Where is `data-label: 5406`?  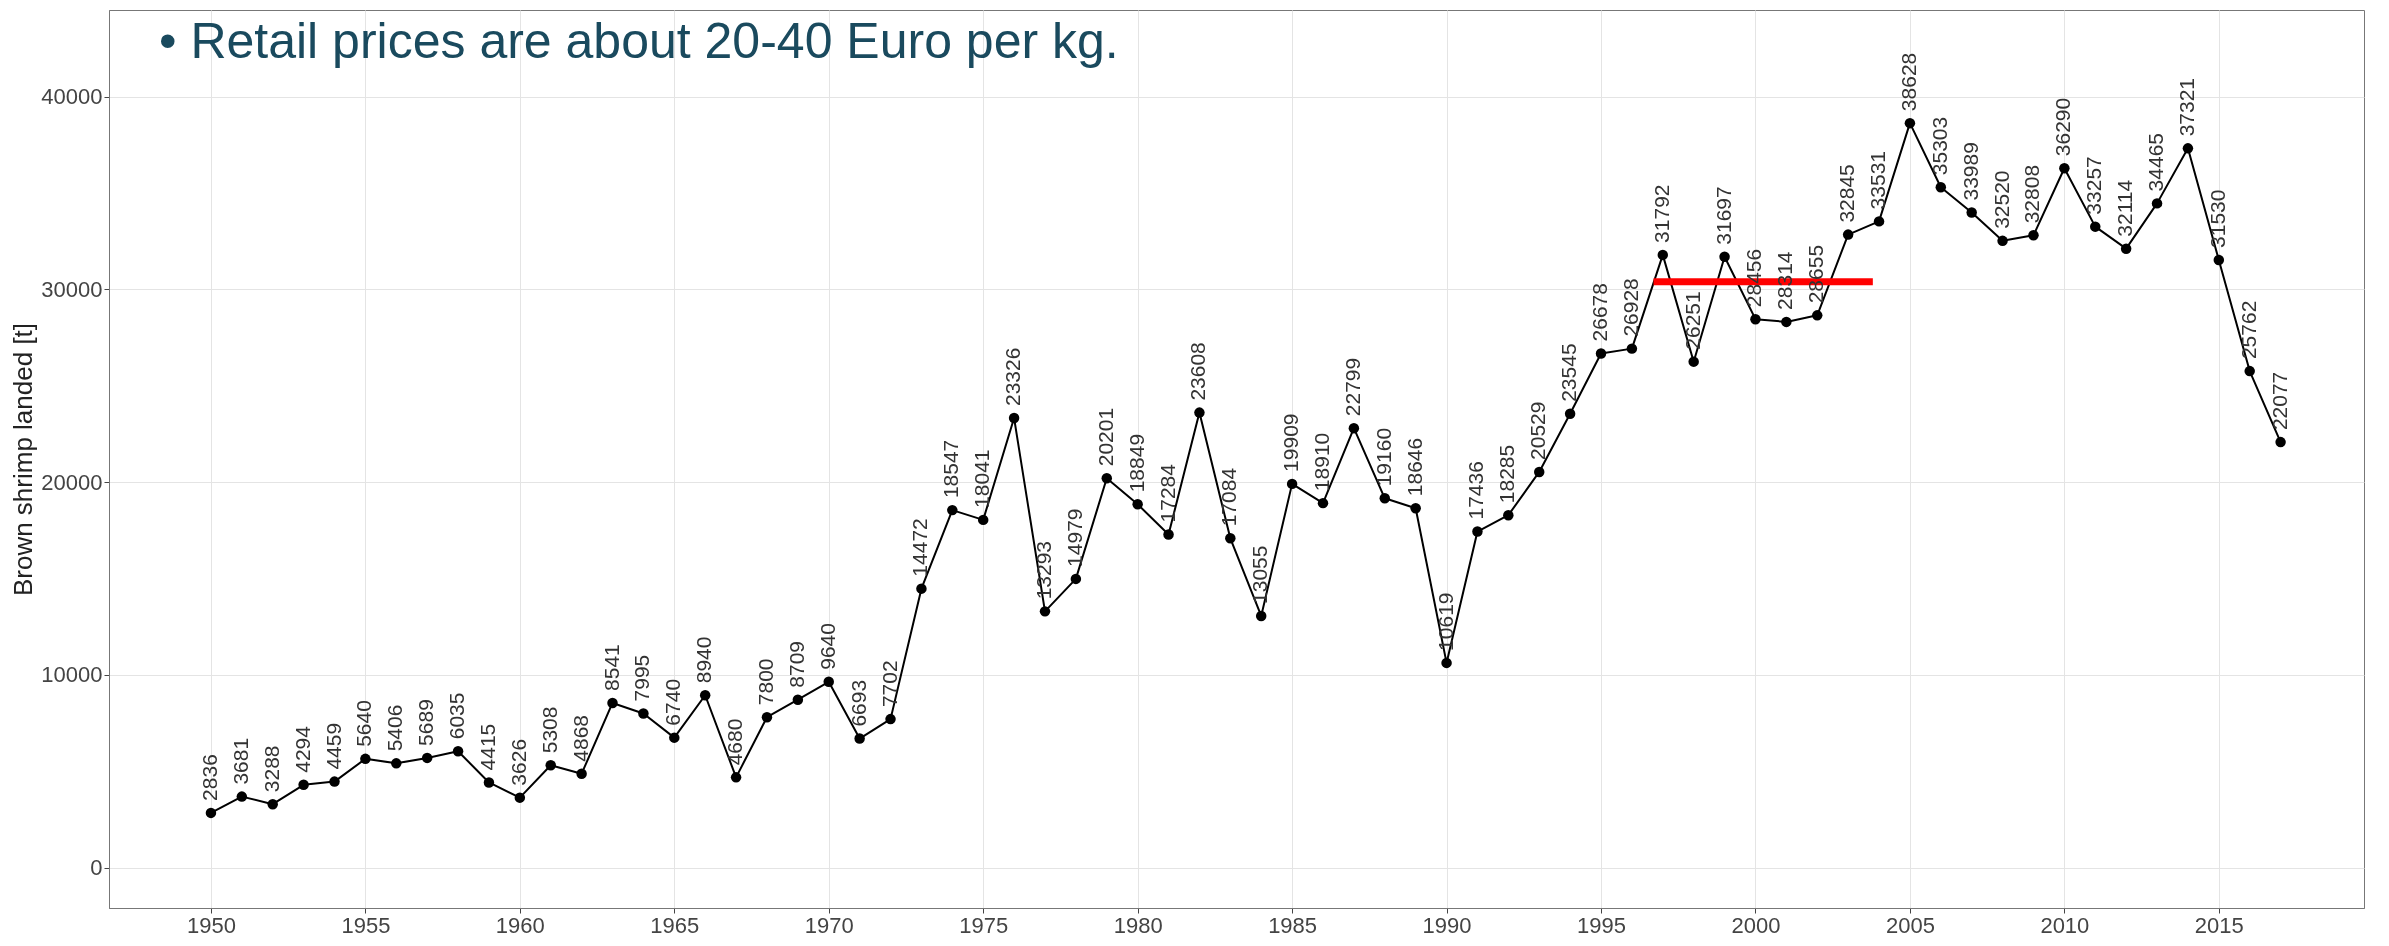
data-label: 5406 is located at coordinates (395, 728).